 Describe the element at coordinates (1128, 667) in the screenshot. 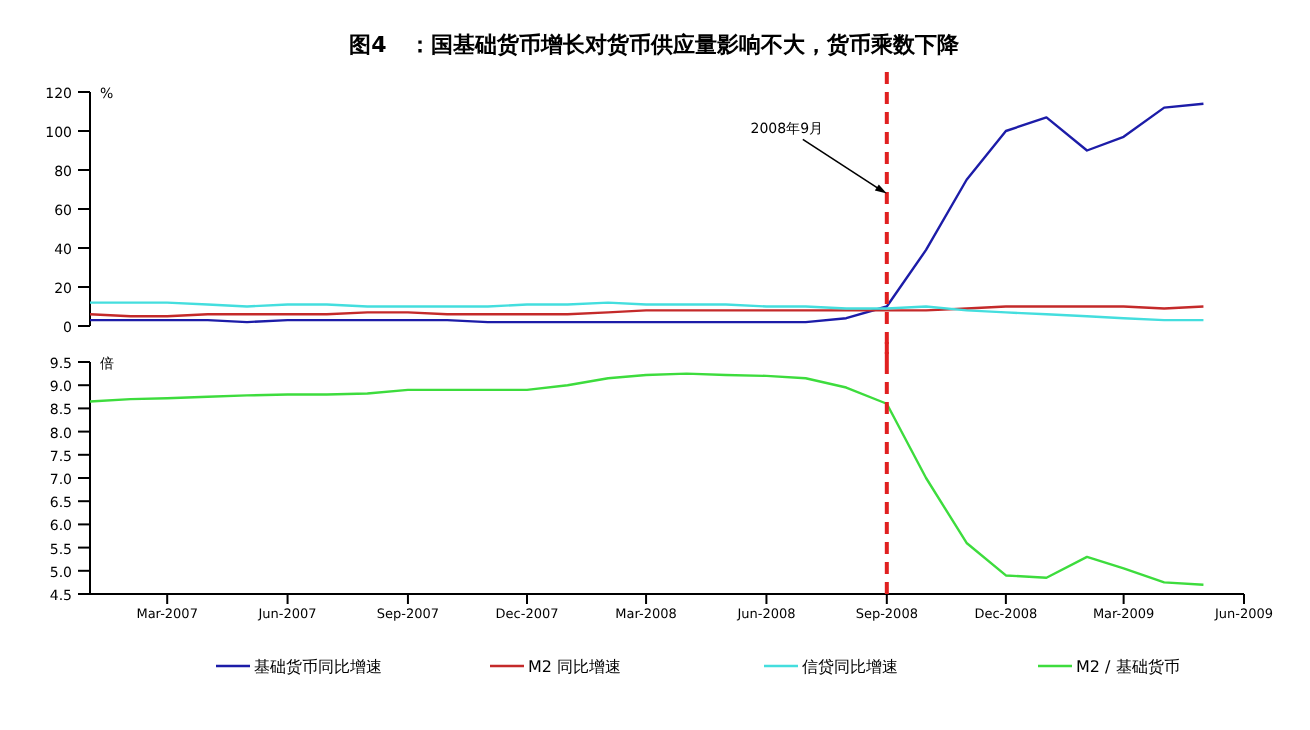

I see `legend-label: M2 / 基础货币` at that location.